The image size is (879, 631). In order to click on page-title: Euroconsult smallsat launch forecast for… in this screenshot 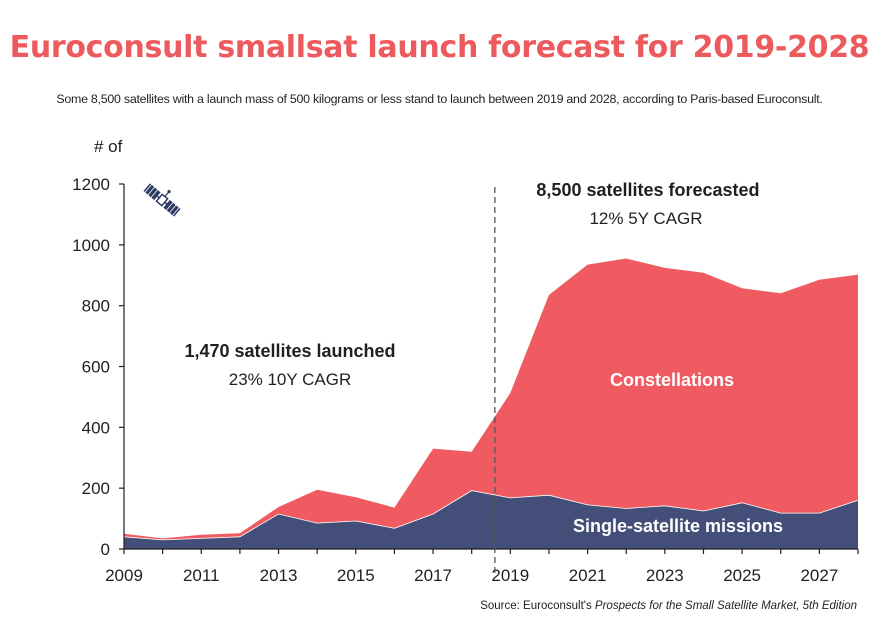, I will do `click(439, 47)`.